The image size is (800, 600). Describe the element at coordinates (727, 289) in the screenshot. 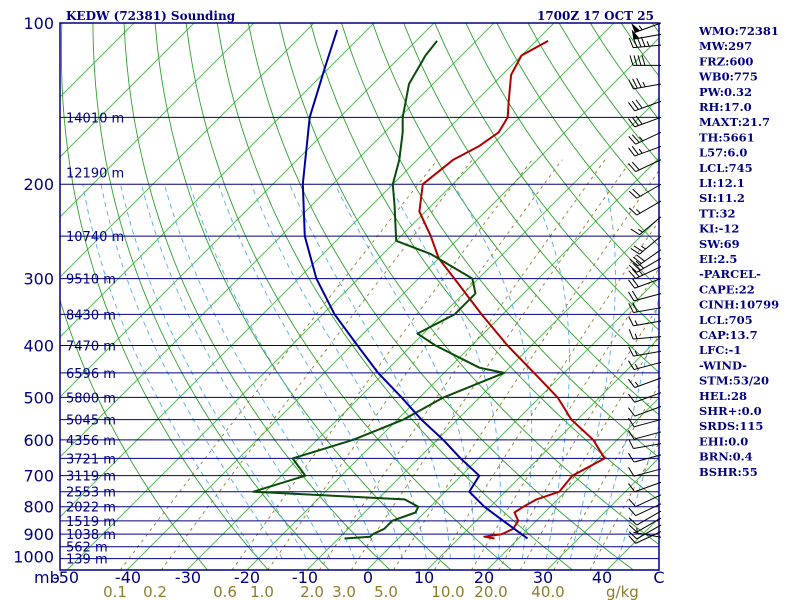

I see `index-entry: CAPE:22` at that location.